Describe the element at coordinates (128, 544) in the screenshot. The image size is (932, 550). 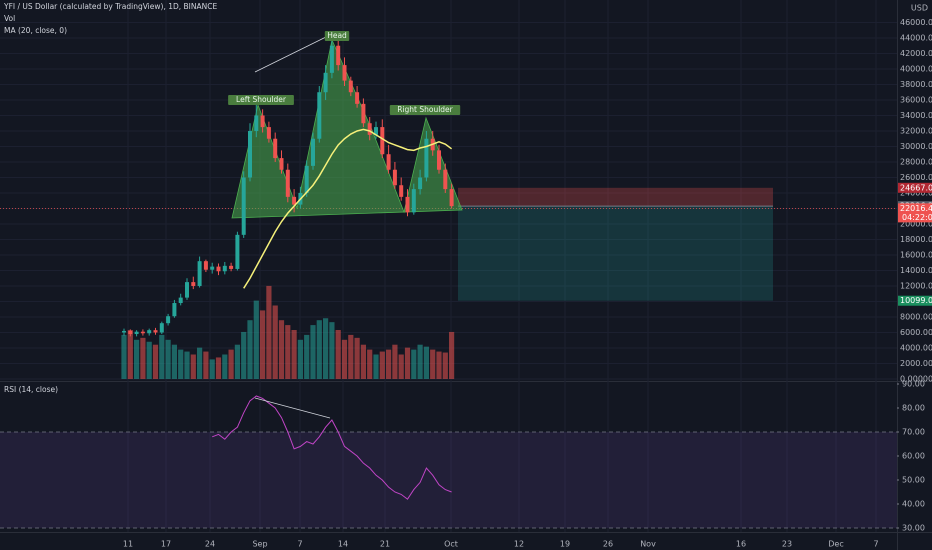
I see `x-tick-label: 11` at that location.